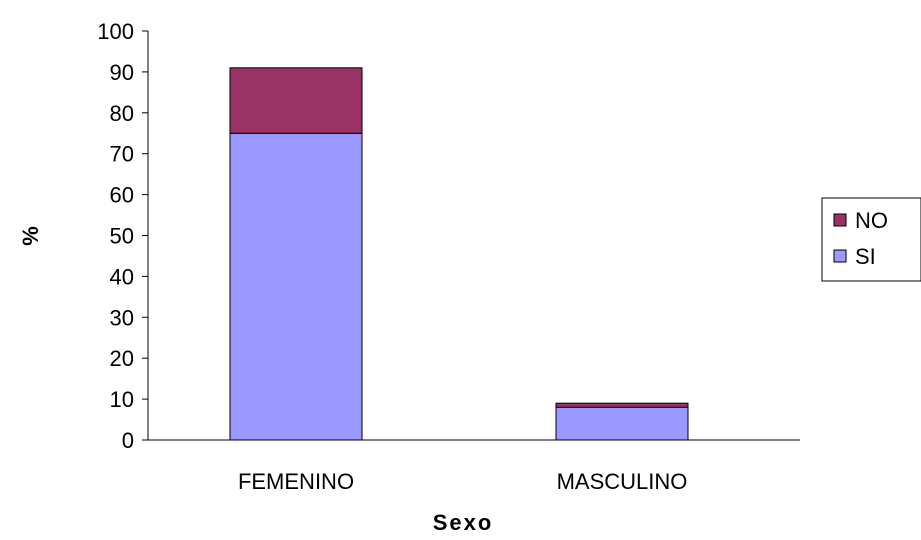 The height and width of the screenshot is (540, 921). Describe the element at coordinates (296, 481) in the screenshot. I see `x-tick-label: FEMENINO` at that location.